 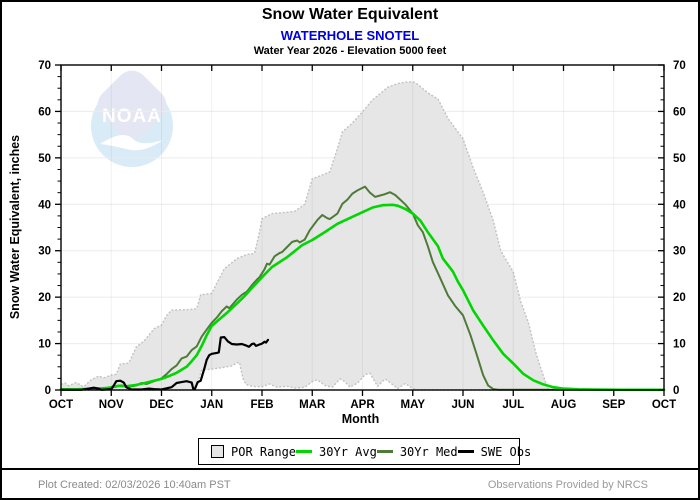 What do you see at coordinates (362, 405) in the screenshot?
I see `x-tick-label: APR` at bounding box center [362, 405].